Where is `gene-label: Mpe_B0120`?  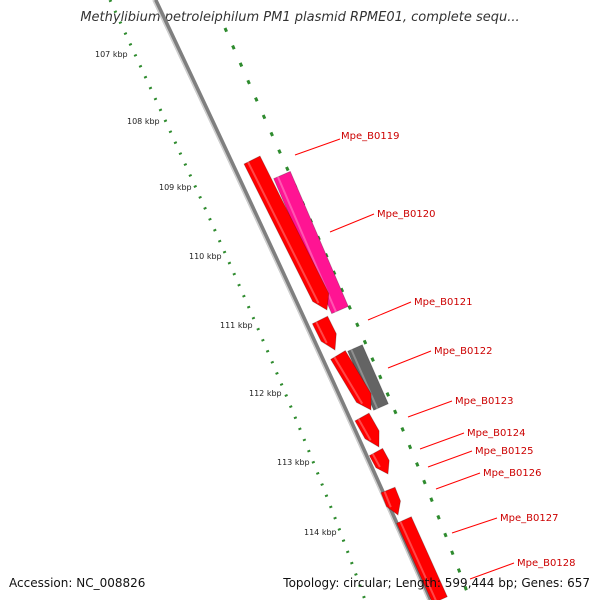
gene-label: Mpe_B0120 is located at coordinates (406, 214).